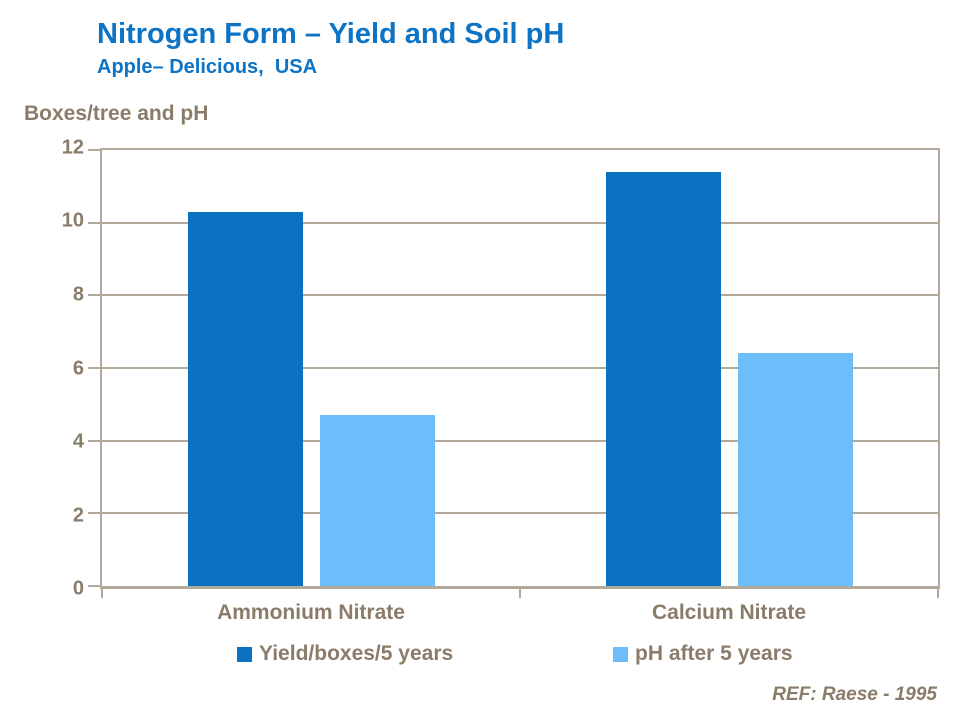  Describe the element at coordinates (72, 147) in the screenshot. I see `y-tick-label: 12` at that location.